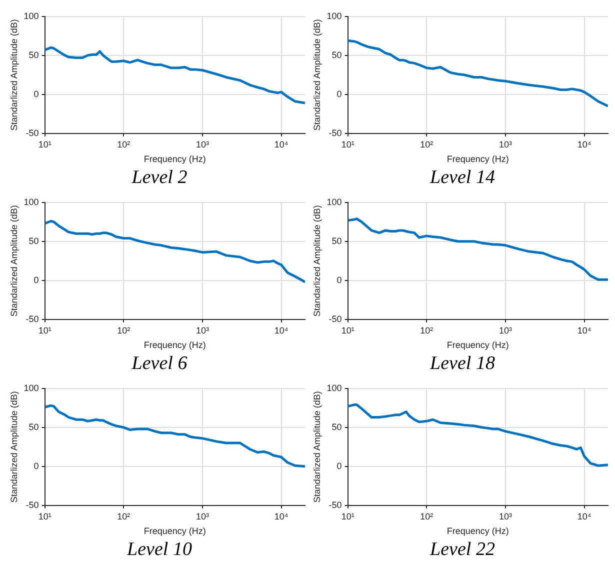 This screenshot has width=615, height=578. I want to click on text: Level 22, so click(462, 550).